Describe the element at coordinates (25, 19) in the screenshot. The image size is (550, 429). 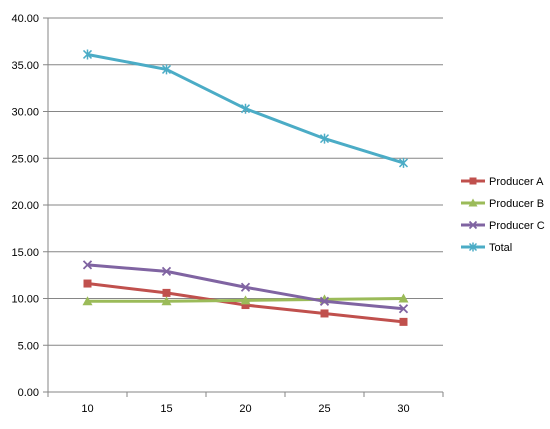
I see `y-tick-label: 40.00` at that location.